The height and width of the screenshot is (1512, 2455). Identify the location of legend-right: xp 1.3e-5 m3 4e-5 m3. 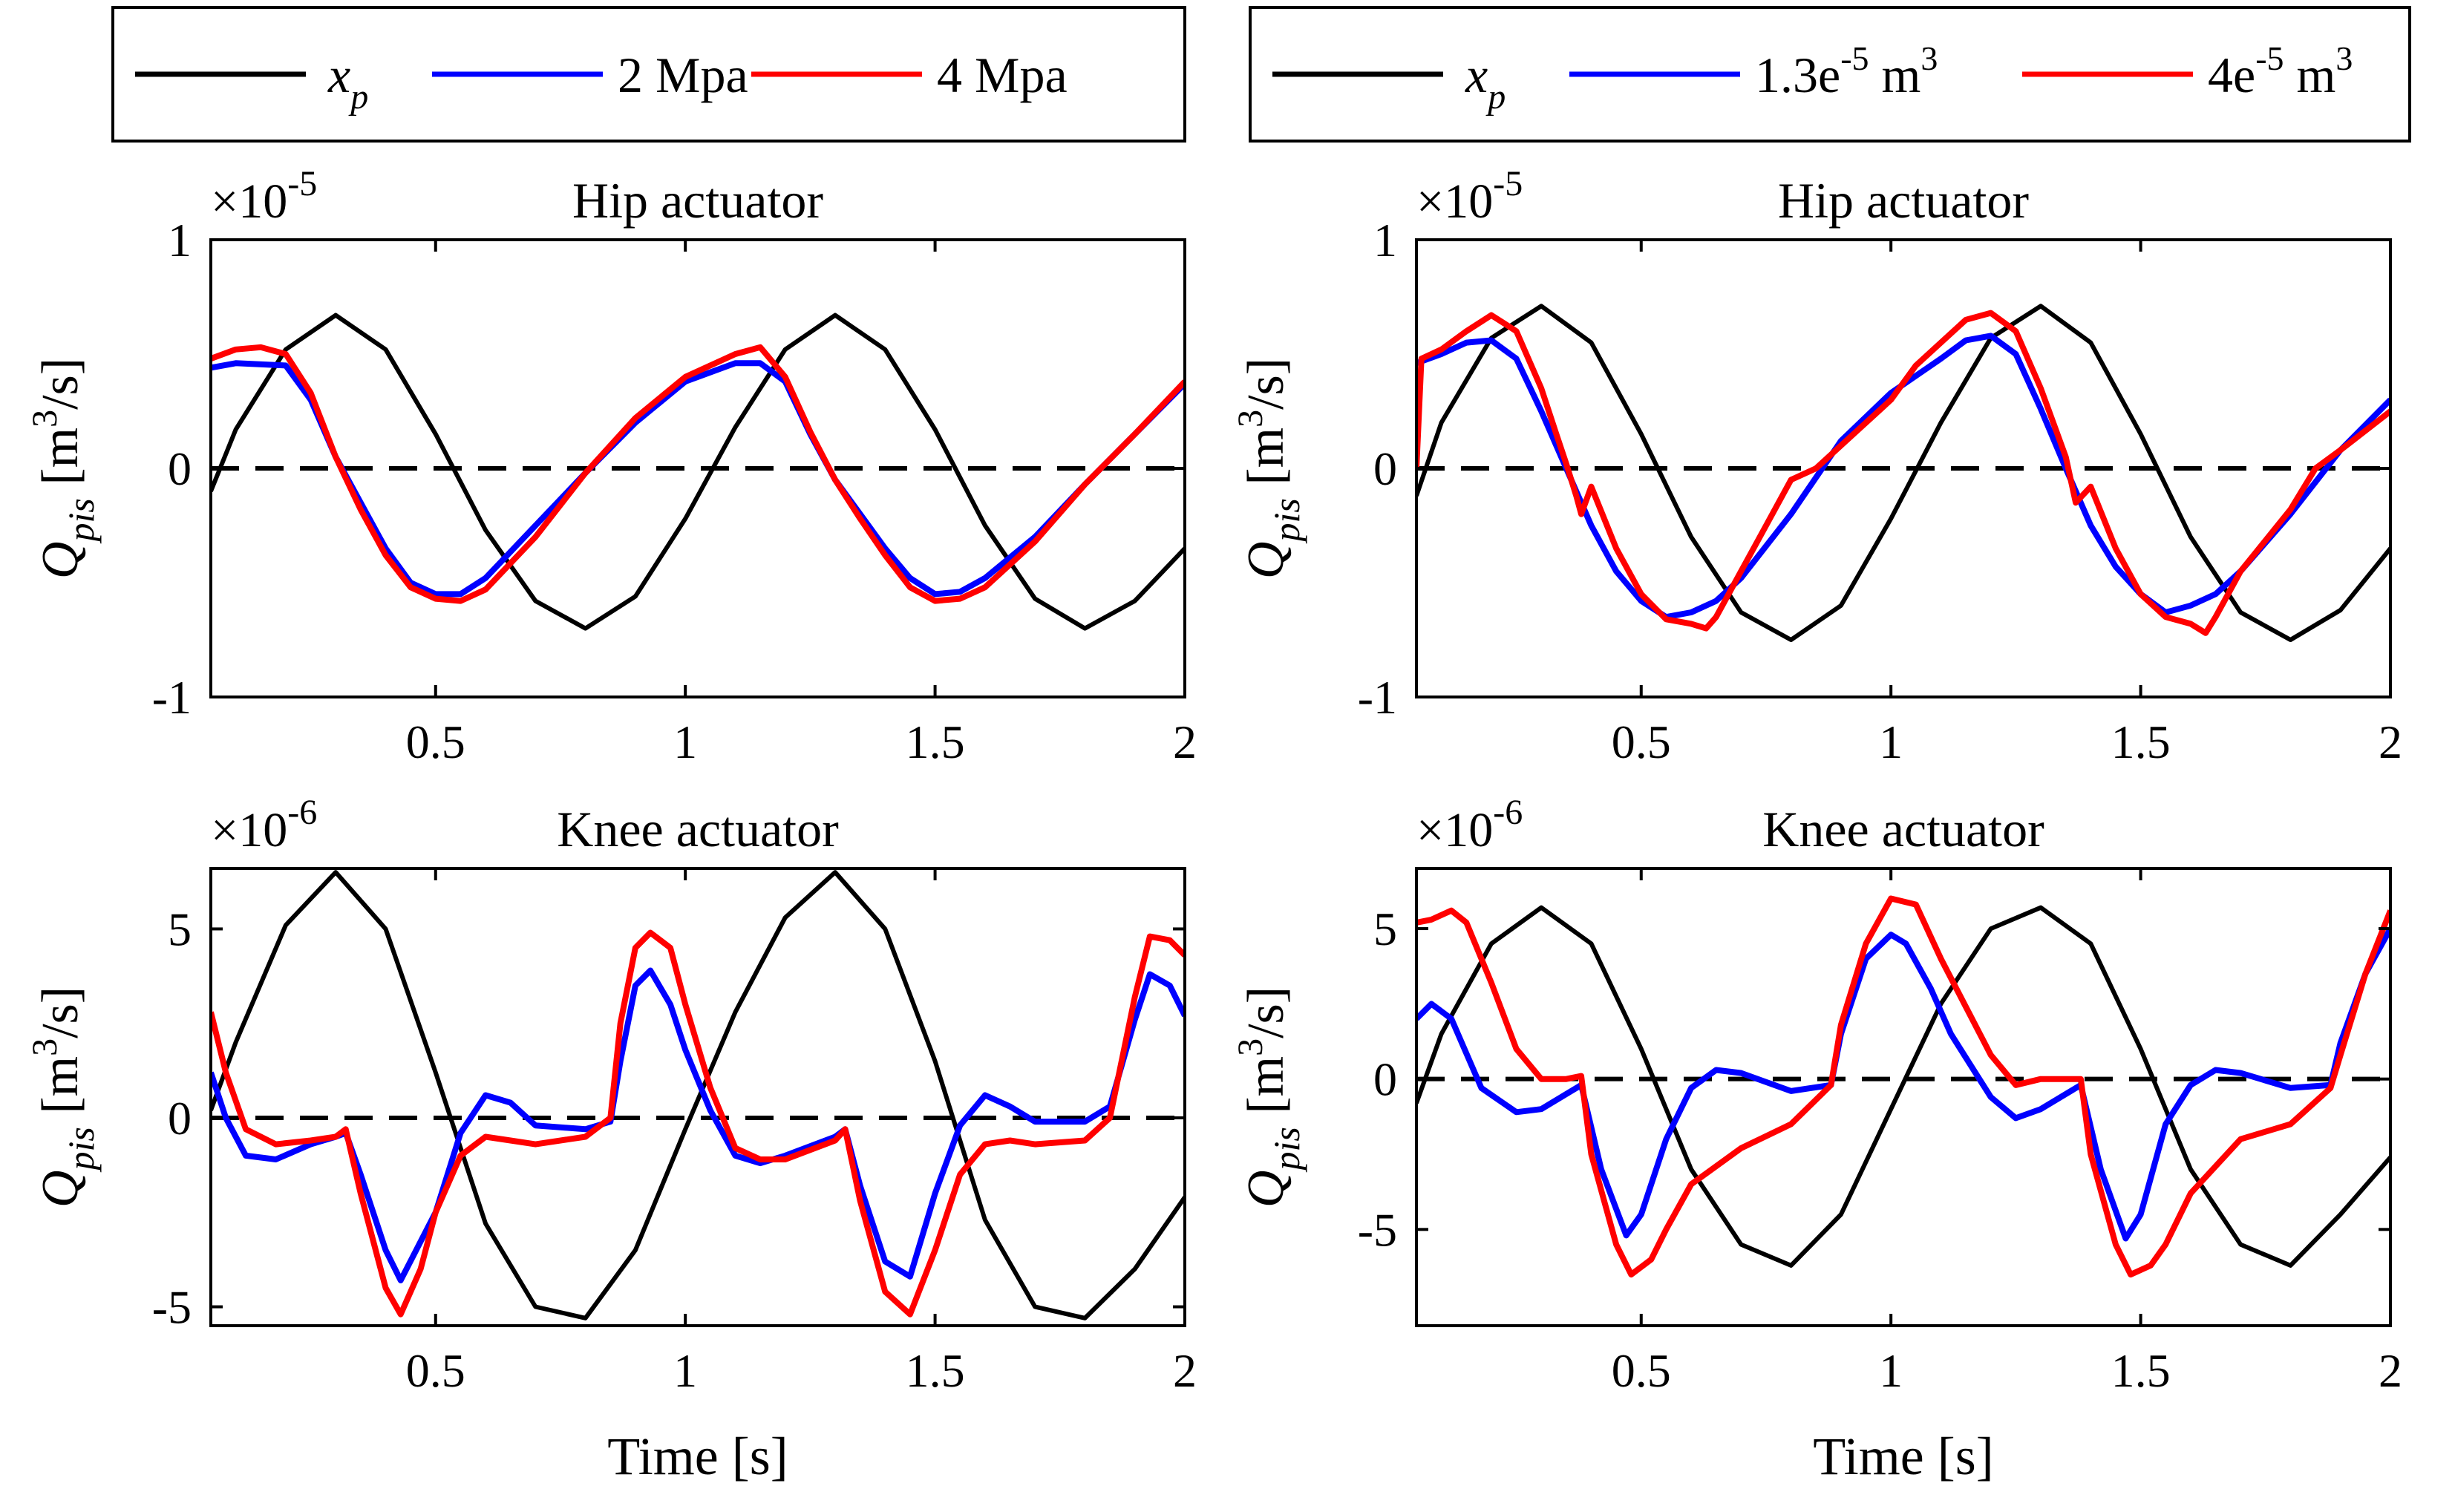
(1830, 74).